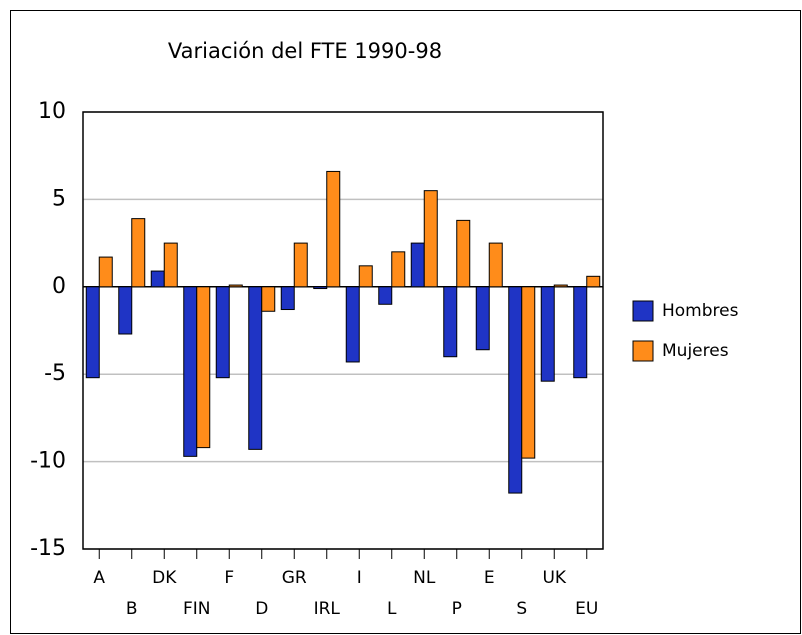 This screenshot has height=635, width=802. What do you see at coordinates (554, 578) in the screenshot?
I see `x-tick-label: UK` at bounding box center [554, 578].